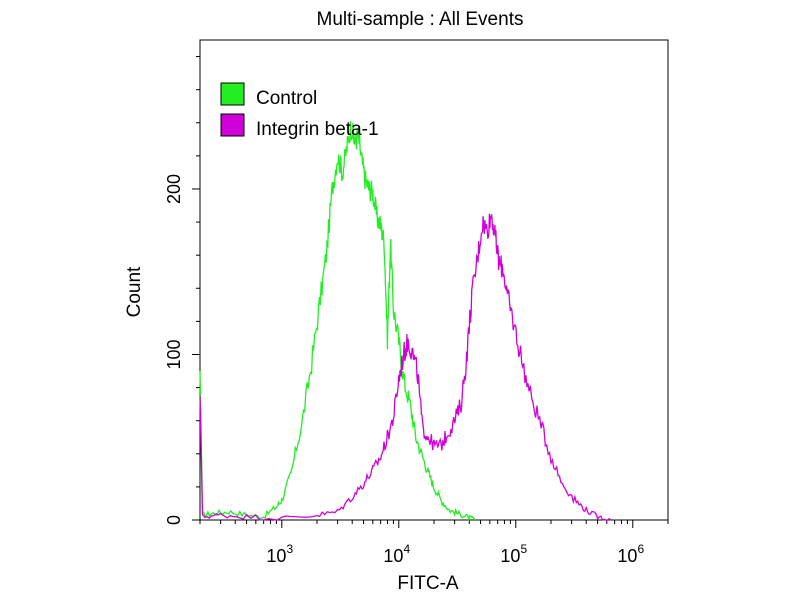 The width and height of the screenshot is (800, 605). Describe the element at coordinates (317, 129) in the screenshot. I see `legend-label-integrin-beta-1: Integrin beta-1` at that location.